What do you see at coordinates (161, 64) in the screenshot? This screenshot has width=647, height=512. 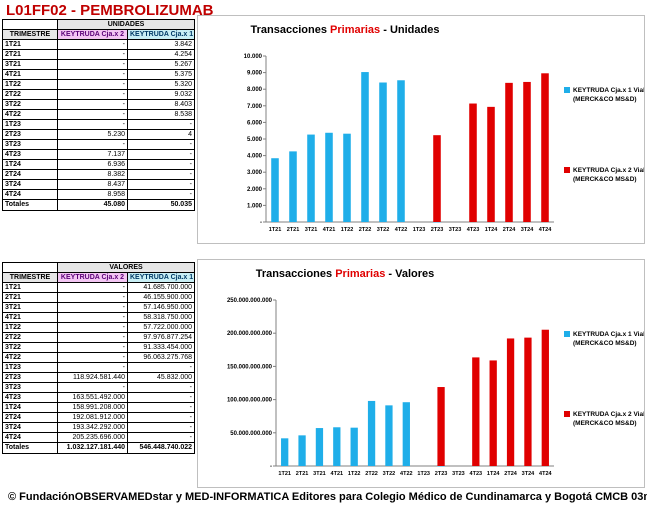 I see `table-cell-keytruda-x1: 5.267` at bounding box center [161, 64].